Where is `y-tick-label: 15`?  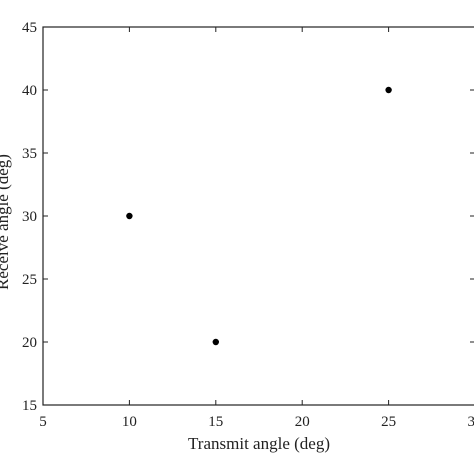 y-tick-label: 15 is located at coordinates (29, 406).